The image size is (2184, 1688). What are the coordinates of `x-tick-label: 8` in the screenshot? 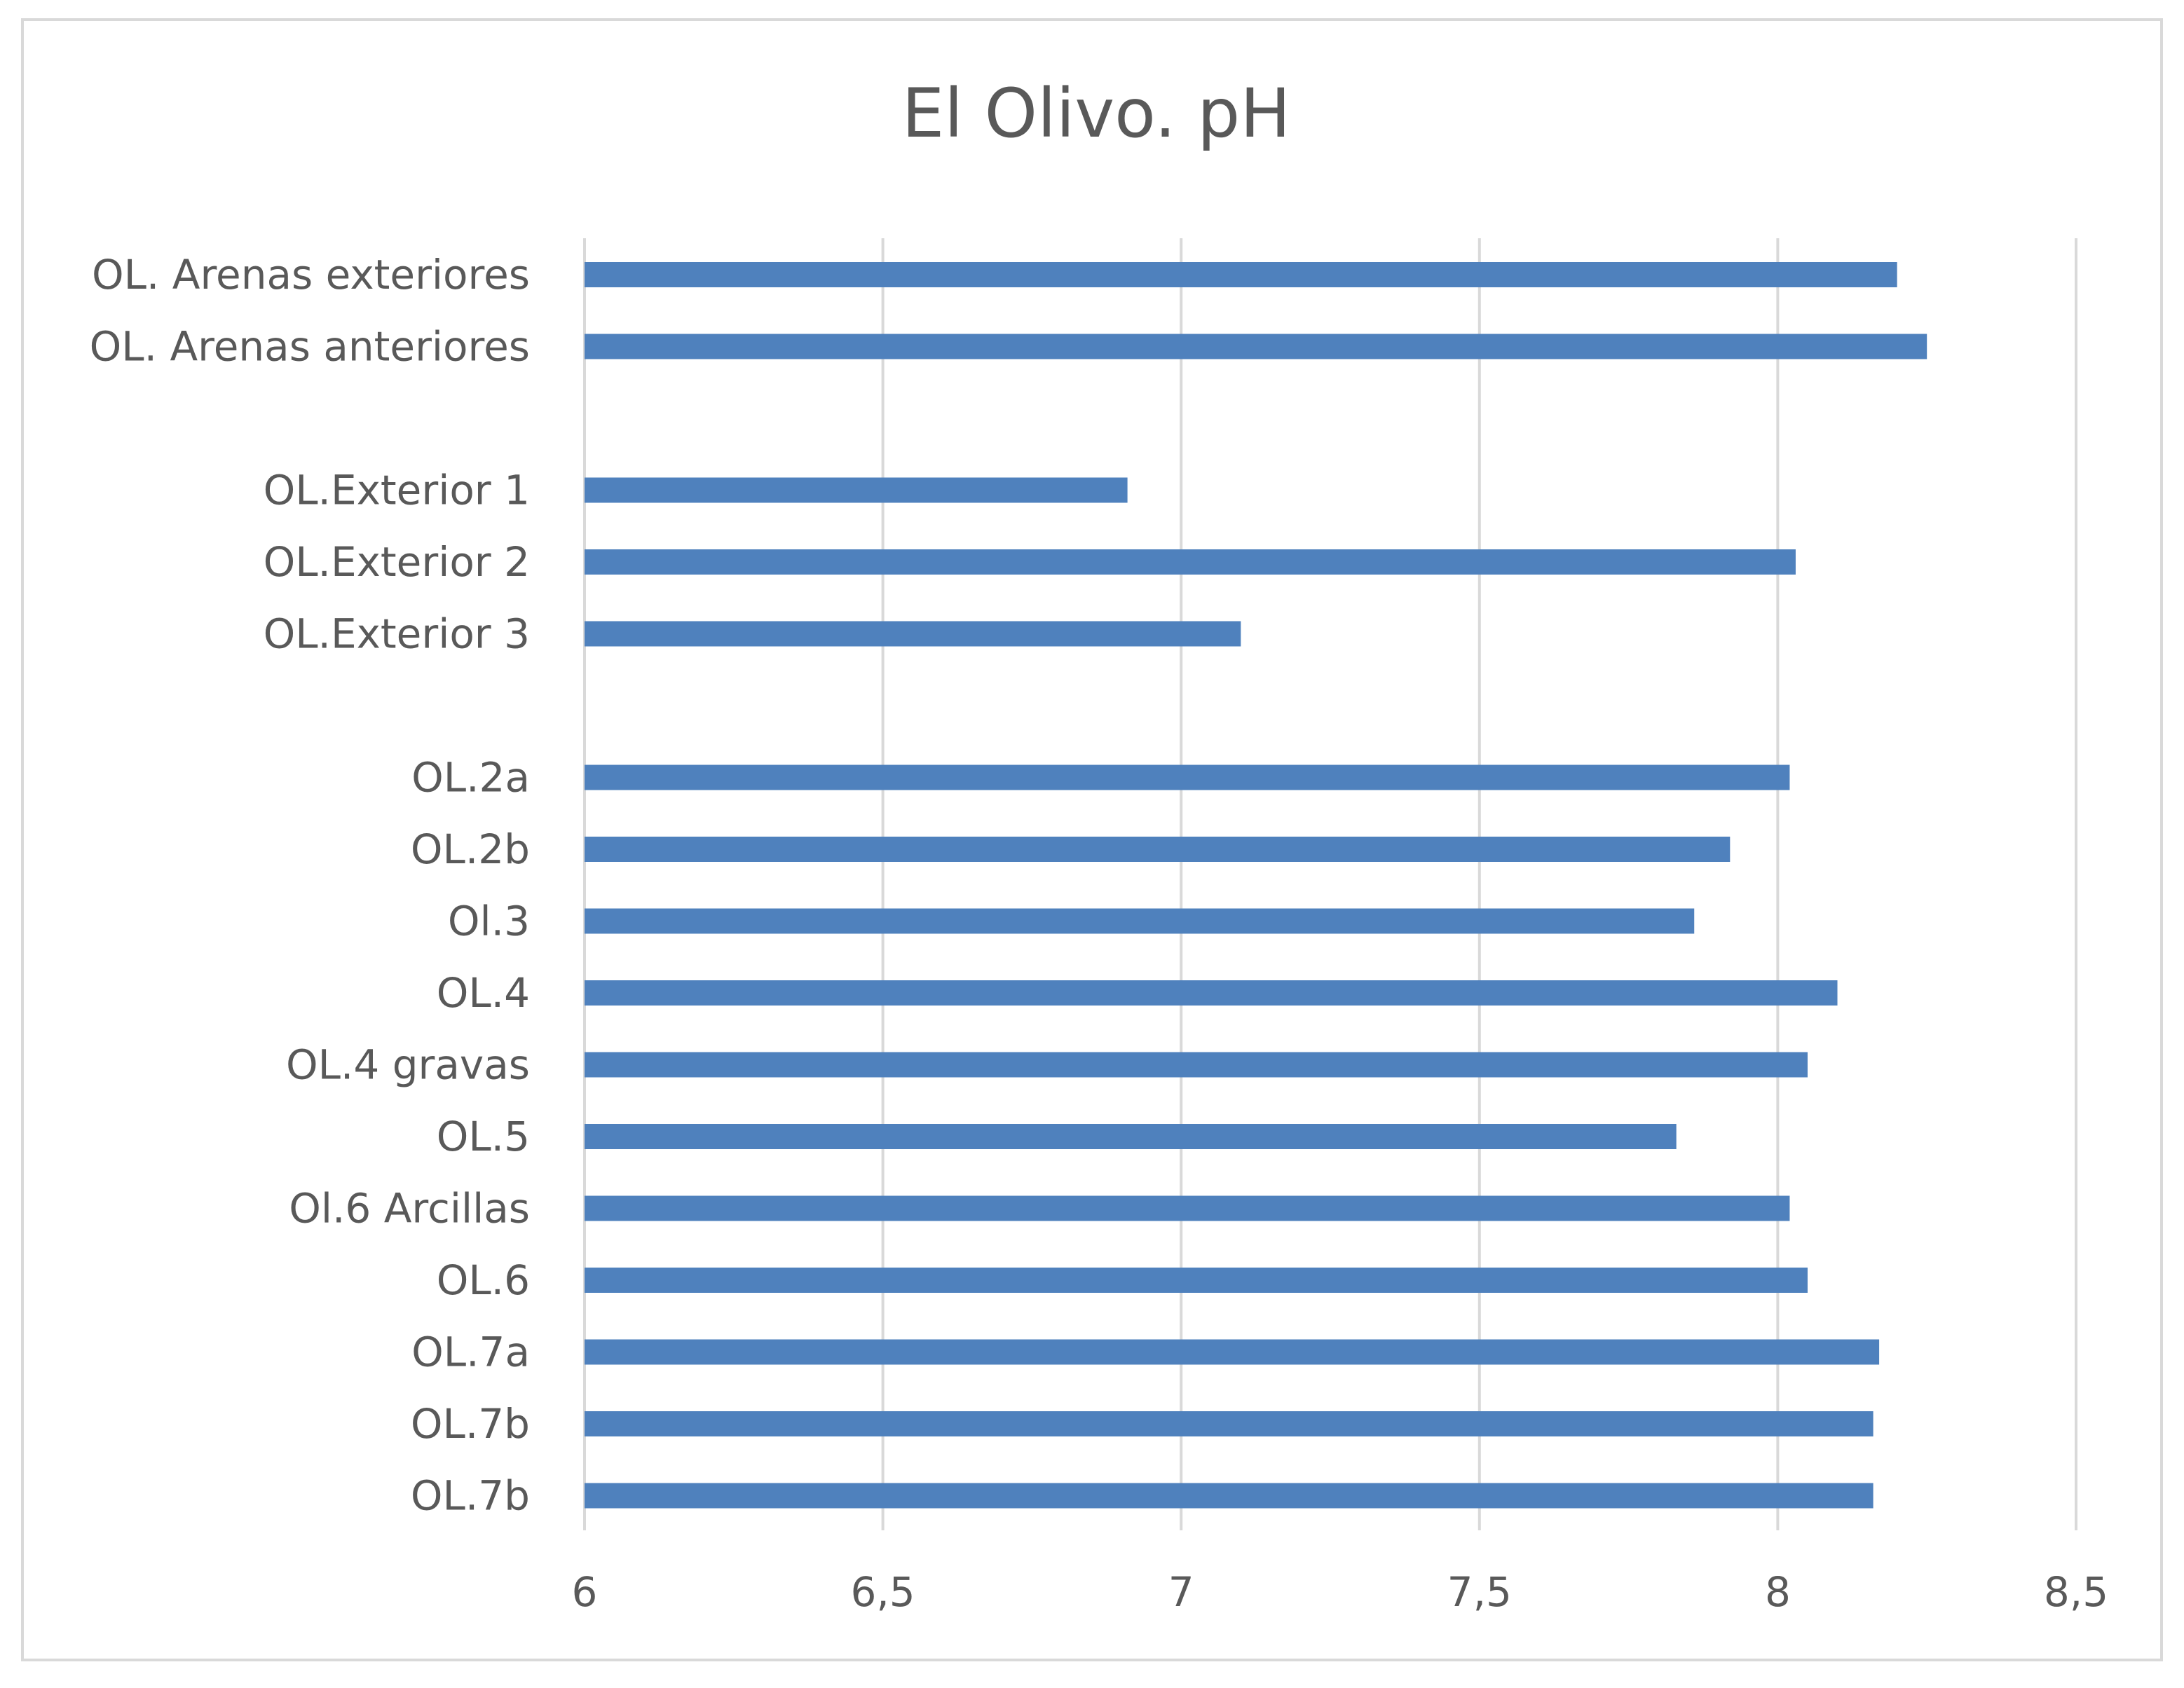 It's located at (1778, 1592).